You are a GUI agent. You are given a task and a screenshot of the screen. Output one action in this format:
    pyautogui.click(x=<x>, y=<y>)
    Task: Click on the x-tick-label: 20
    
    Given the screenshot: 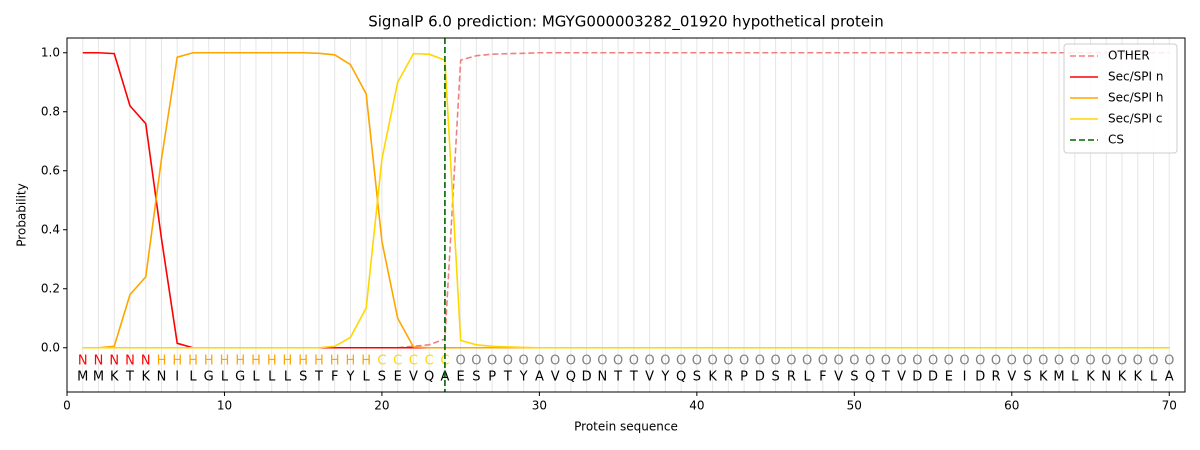 What is the action you would take?
    pyautogui.click(x=381, y=406)
    